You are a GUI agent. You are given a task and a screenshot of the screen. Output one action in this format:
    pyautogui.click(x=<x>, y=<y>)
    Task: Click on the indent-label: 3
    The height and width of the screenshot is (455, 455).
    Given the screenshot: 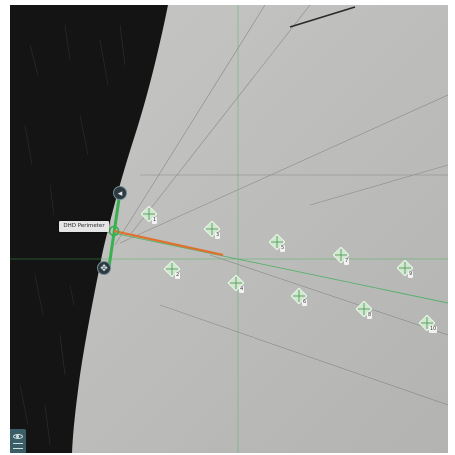 What is the action you would take?
    pyautogui.click(x=218, y=235)
    